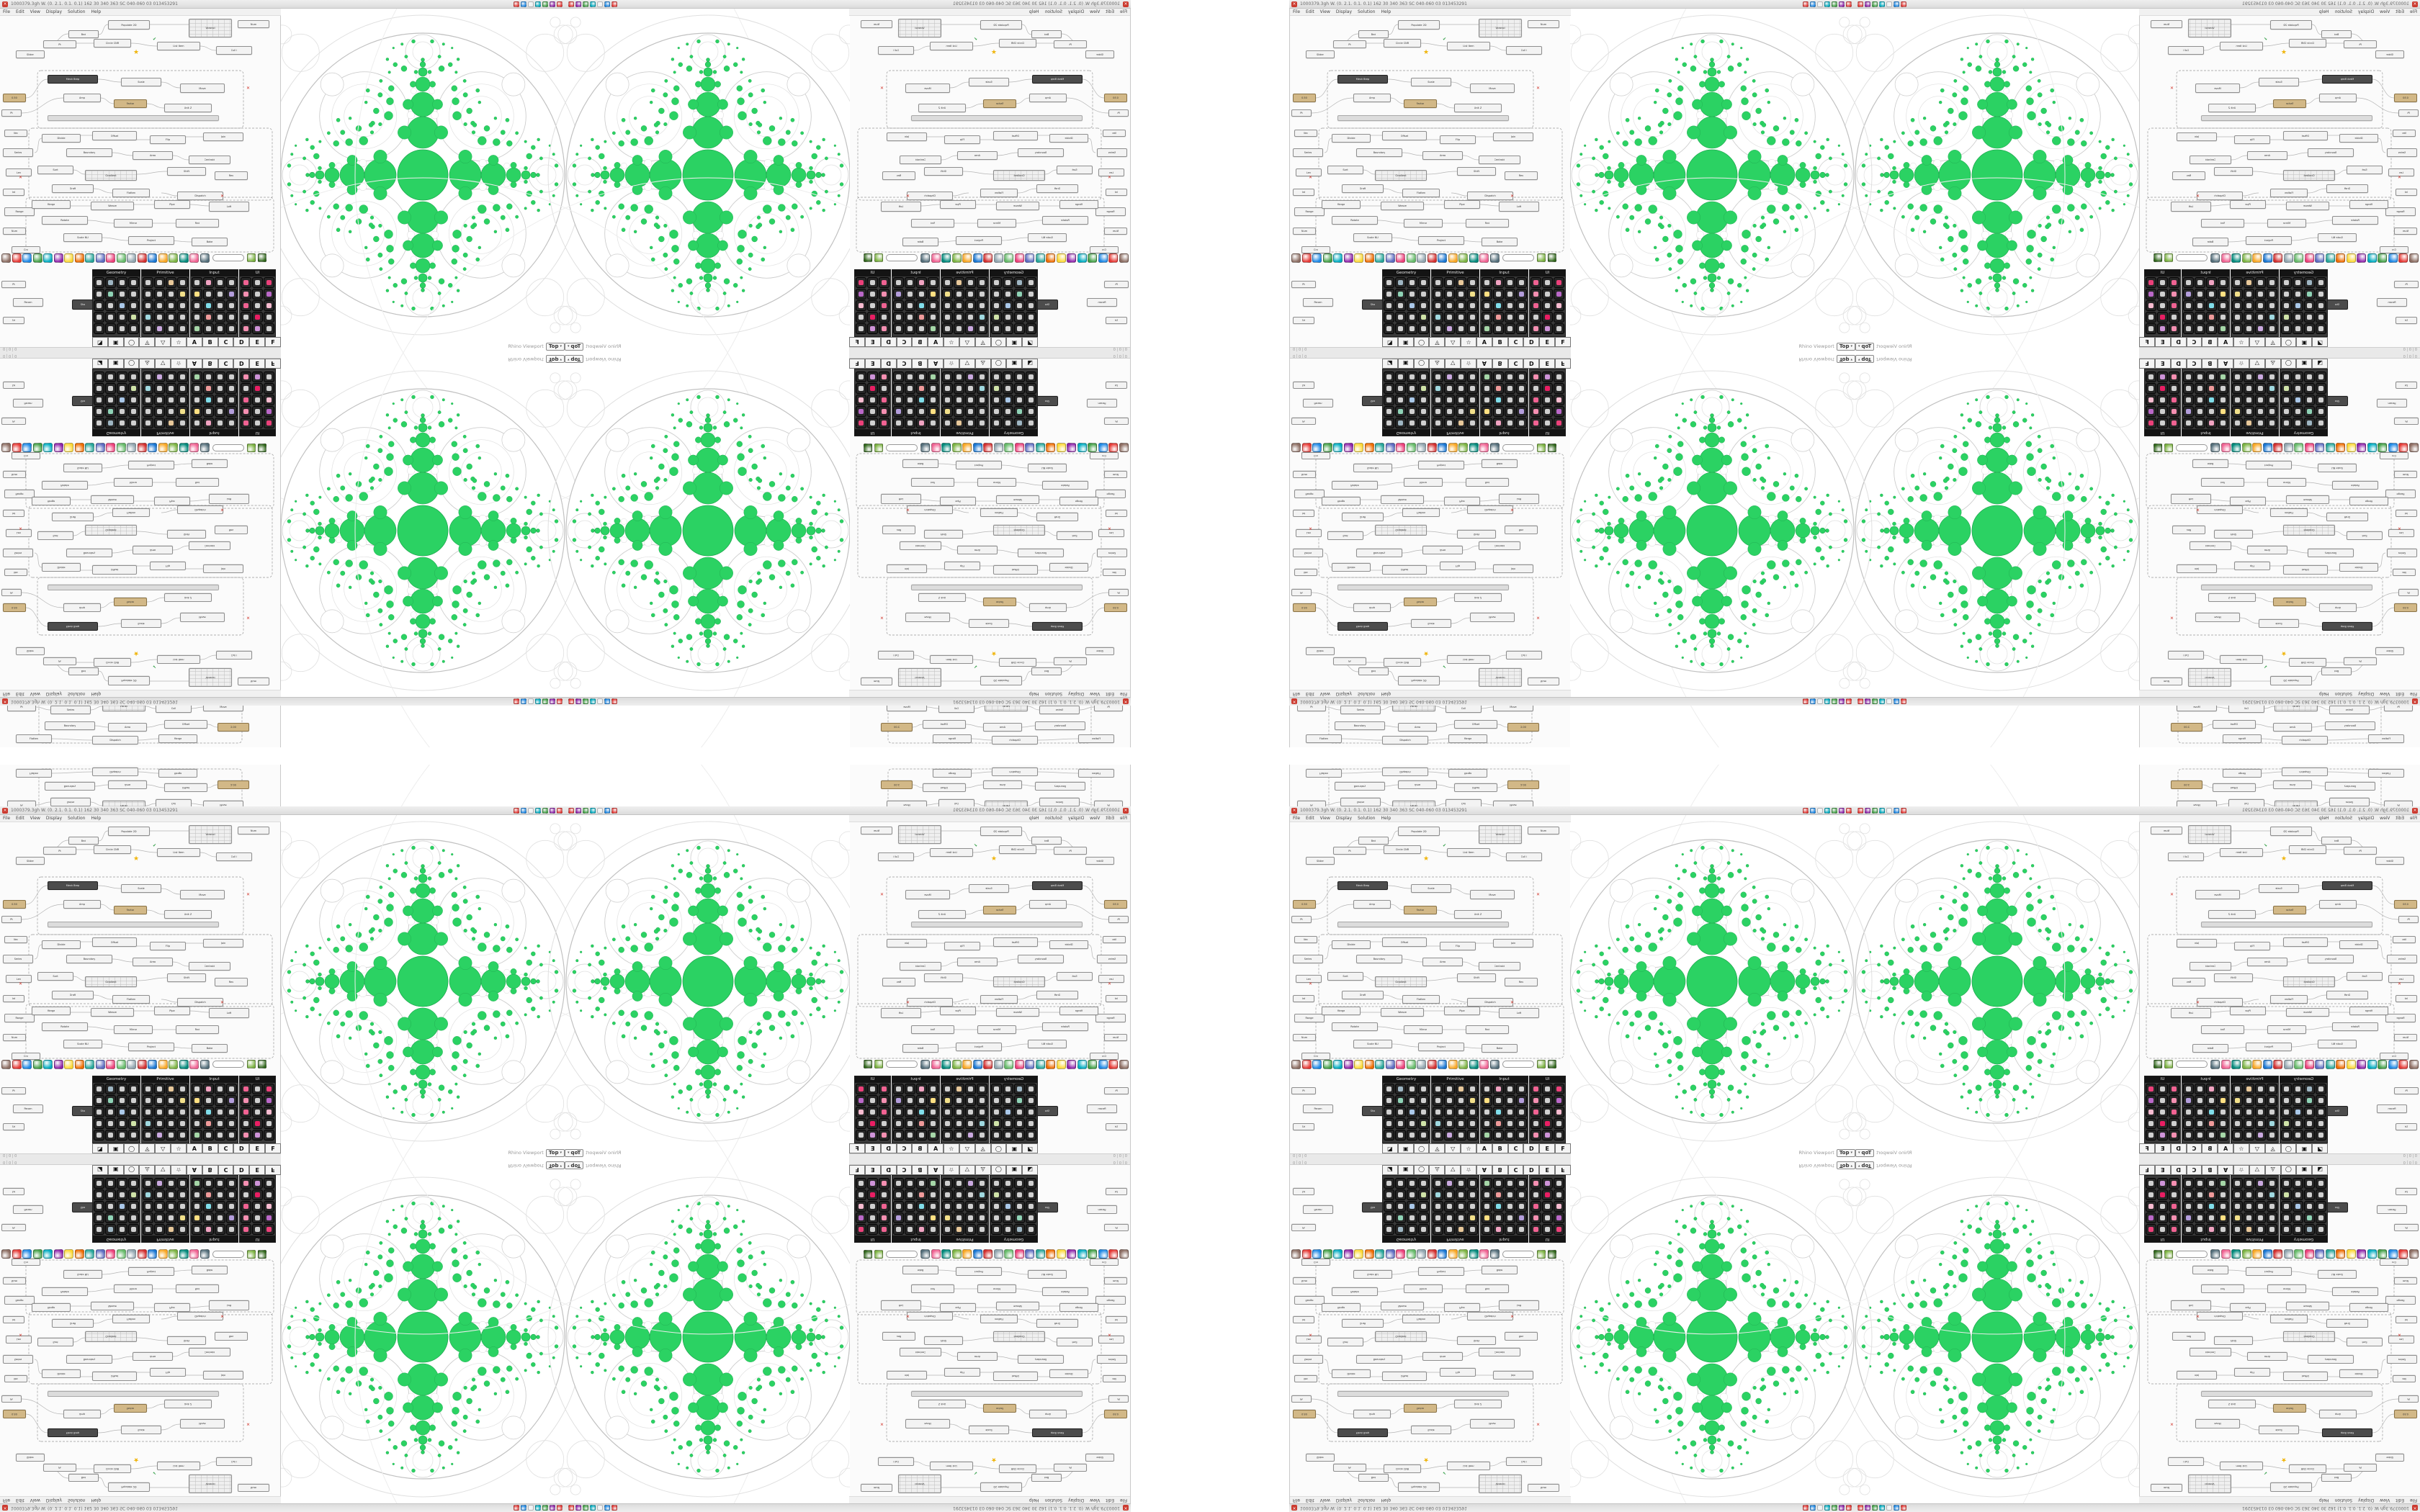 Image resolution: width=2420 pixels, height=1512 pixels. What do you see at coordinates (2402, 1359) in the screenshot?
I see `gh-node: Series` at bounding box center [2402, 1359].